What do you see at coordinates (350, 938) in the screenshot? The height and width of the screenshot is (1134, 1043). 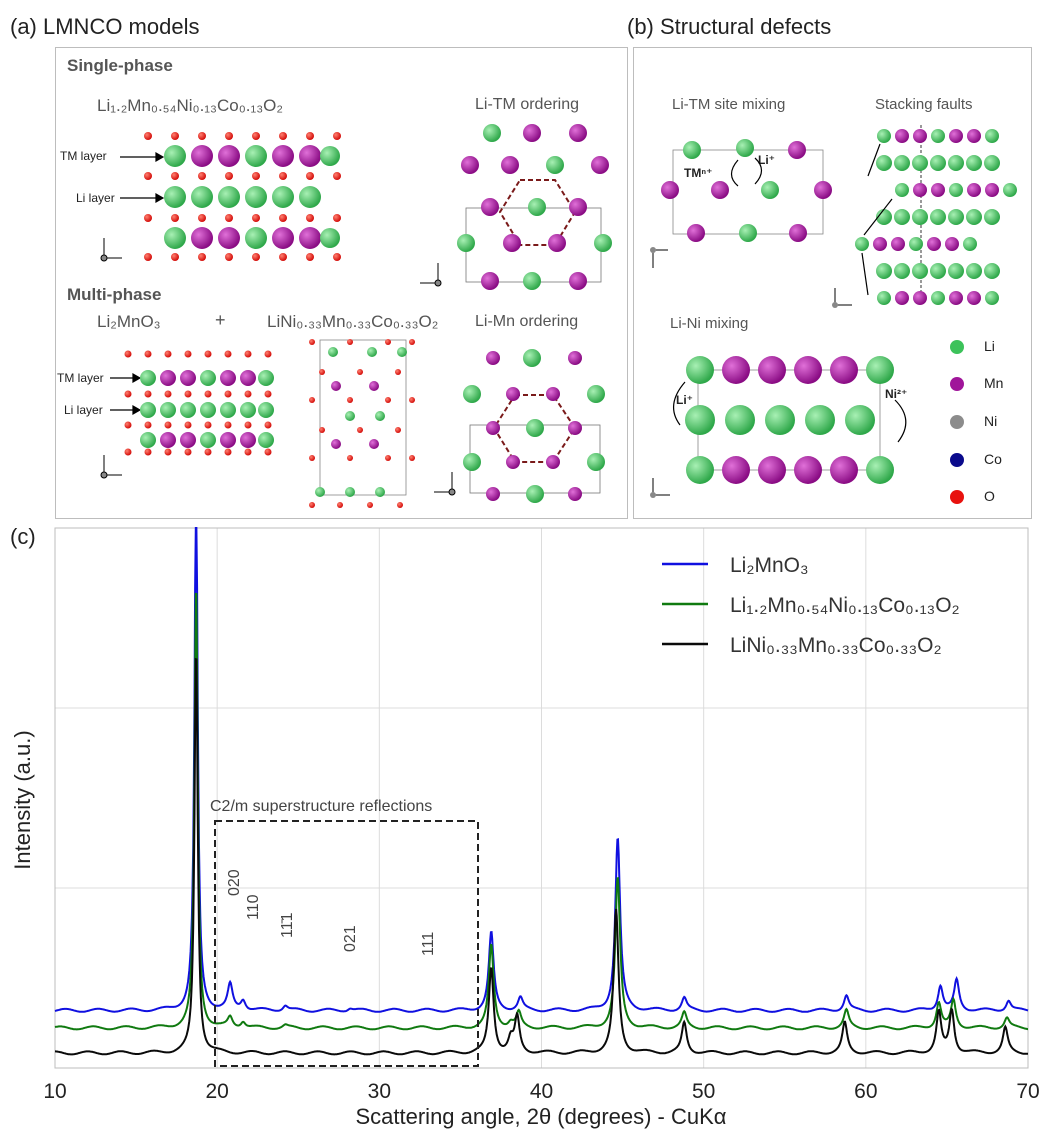 I see `reflection-021: 021` at bounding box center [350, 938].